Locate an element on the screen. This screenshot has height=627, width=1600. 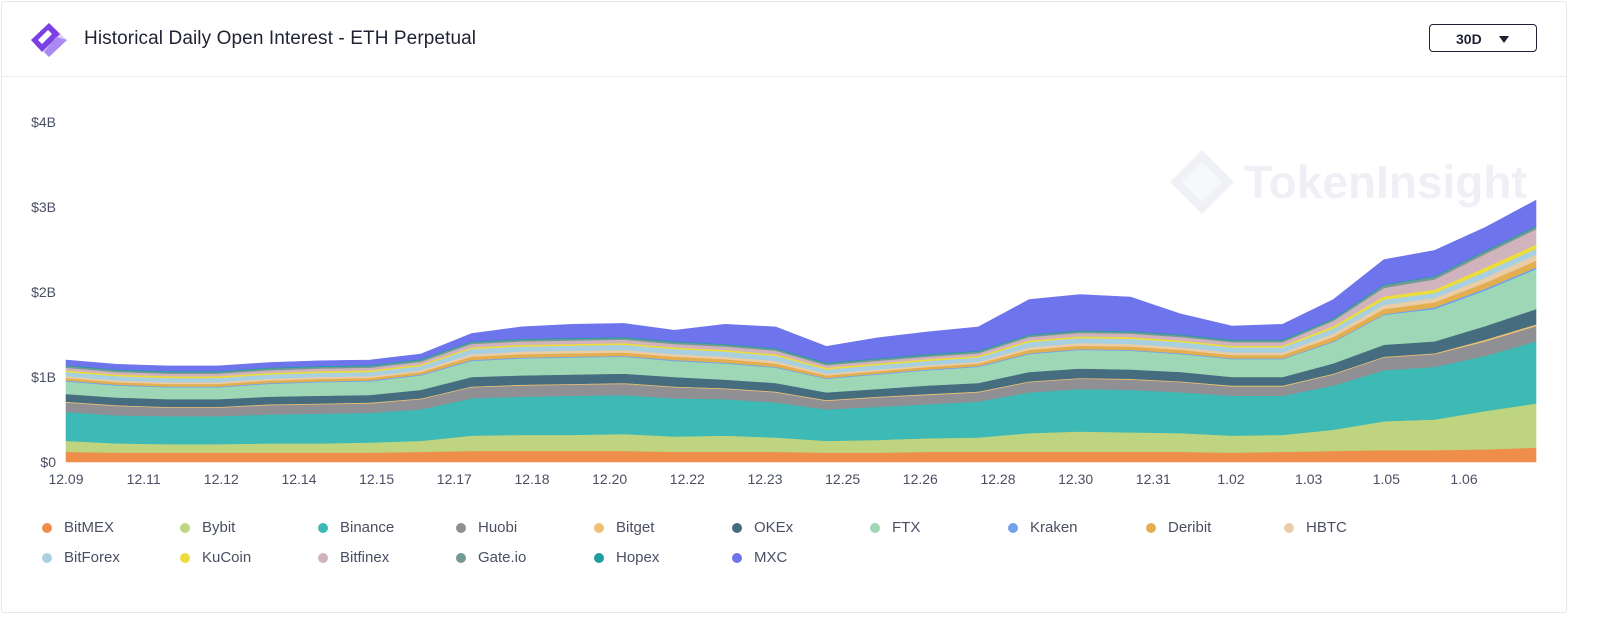
x-tick-label: 12.30 is located at coordinates (1075, 479).